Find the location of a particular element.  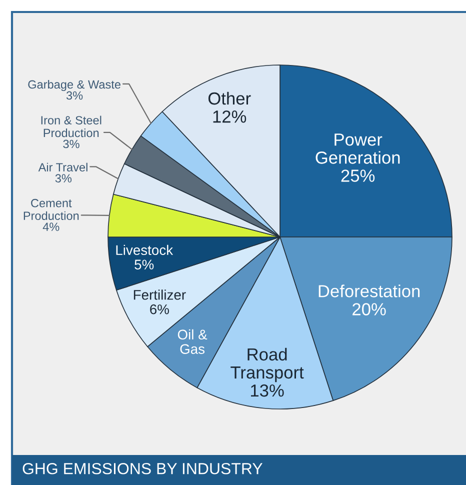

text: GHG EMISSIONS BY INDUSTRY is located at coordinates (142, 468).